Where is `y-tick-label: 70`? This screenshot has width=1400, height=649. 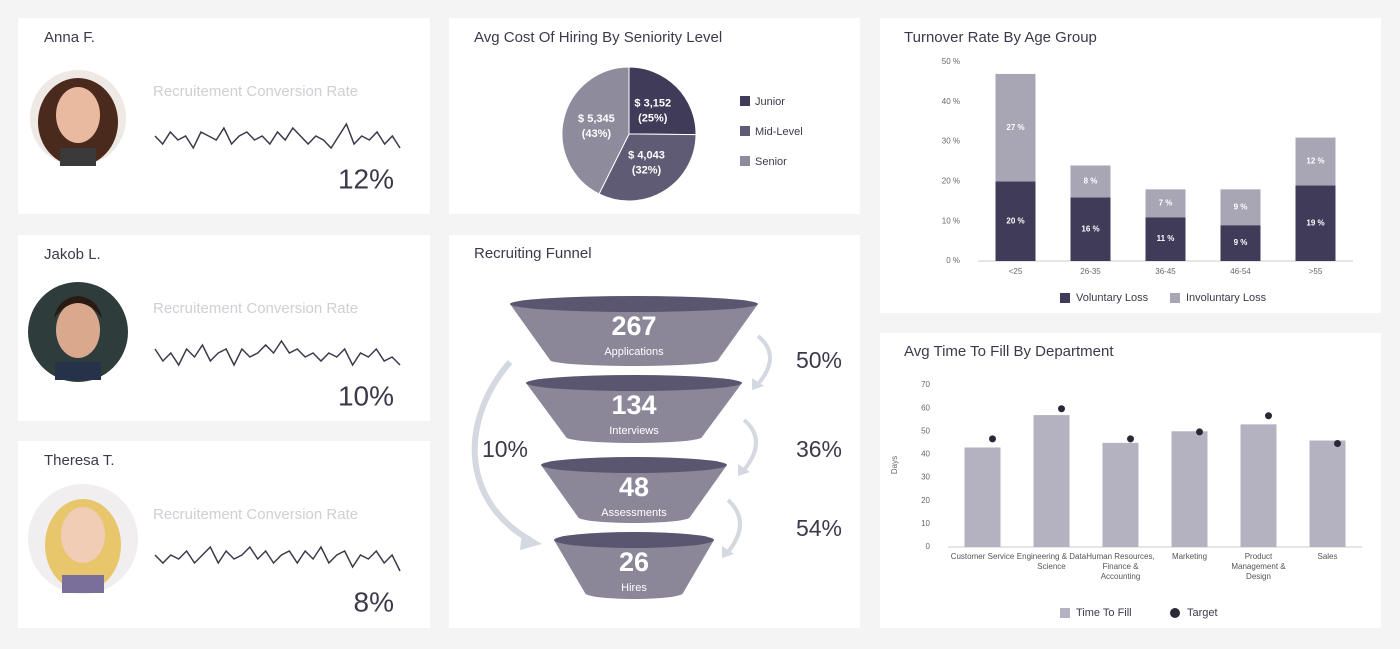
y-tick-label: 70 is located at coordinates (925, 384).